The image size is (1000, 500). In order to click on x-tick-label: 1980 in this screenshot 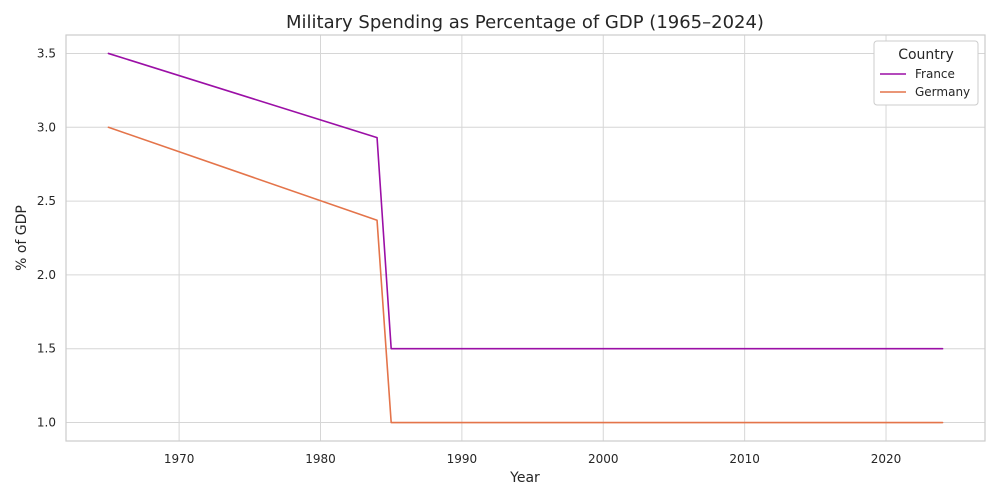, I will do `click(320, 459)`.